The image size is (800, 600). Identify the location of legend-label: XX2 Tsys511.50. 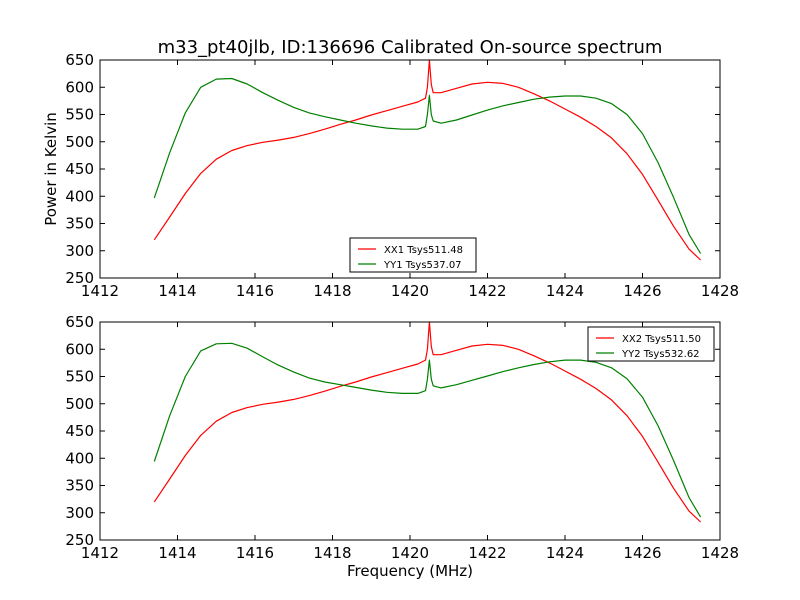
(661, 339).